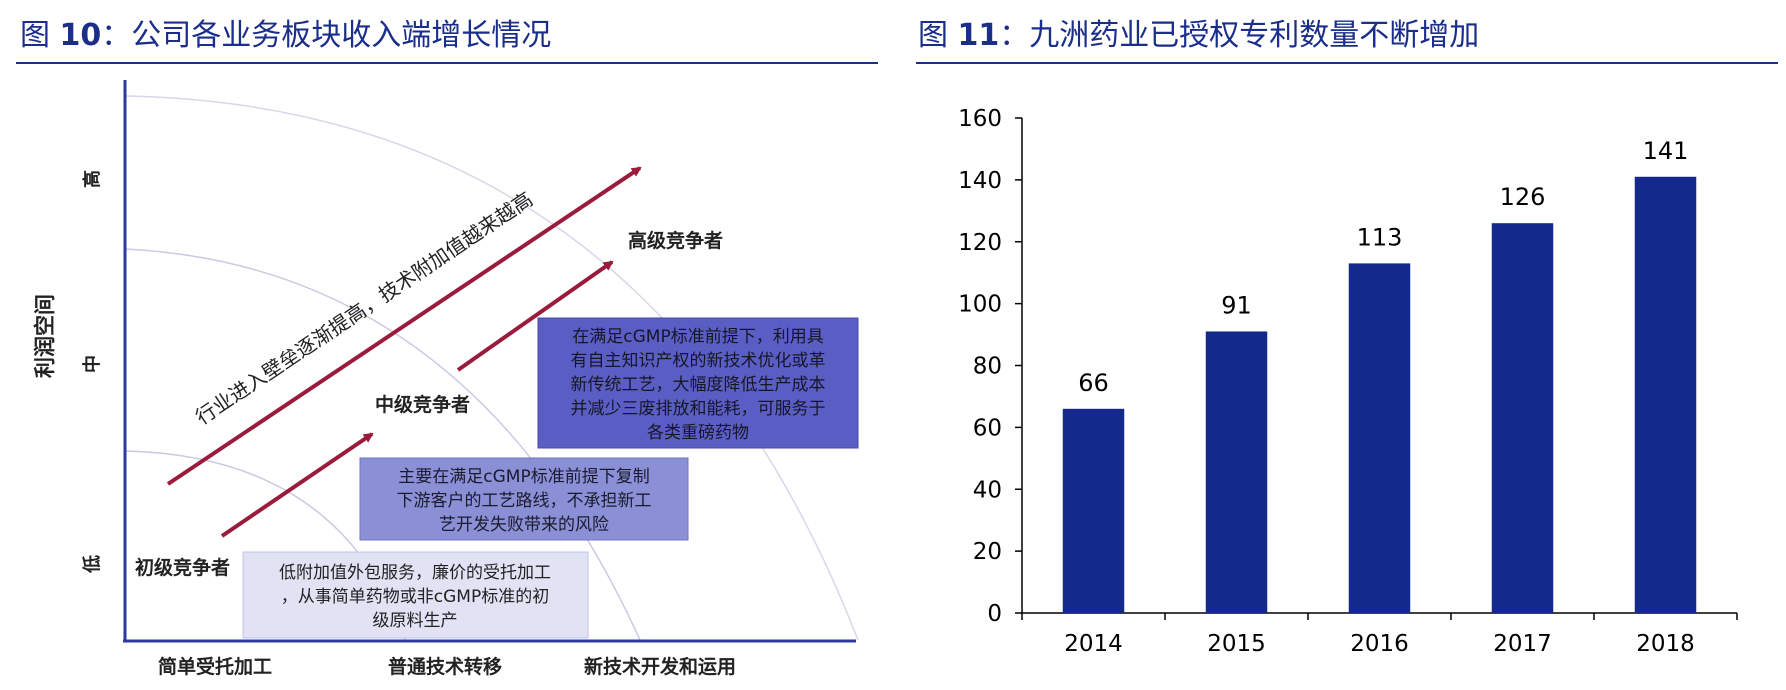 This screenshot has width=1786, height=690. Describe the element at coordinates (415, 621) in the screenshot. I see `tier-box-junior-line: 级原料生产` at that location.